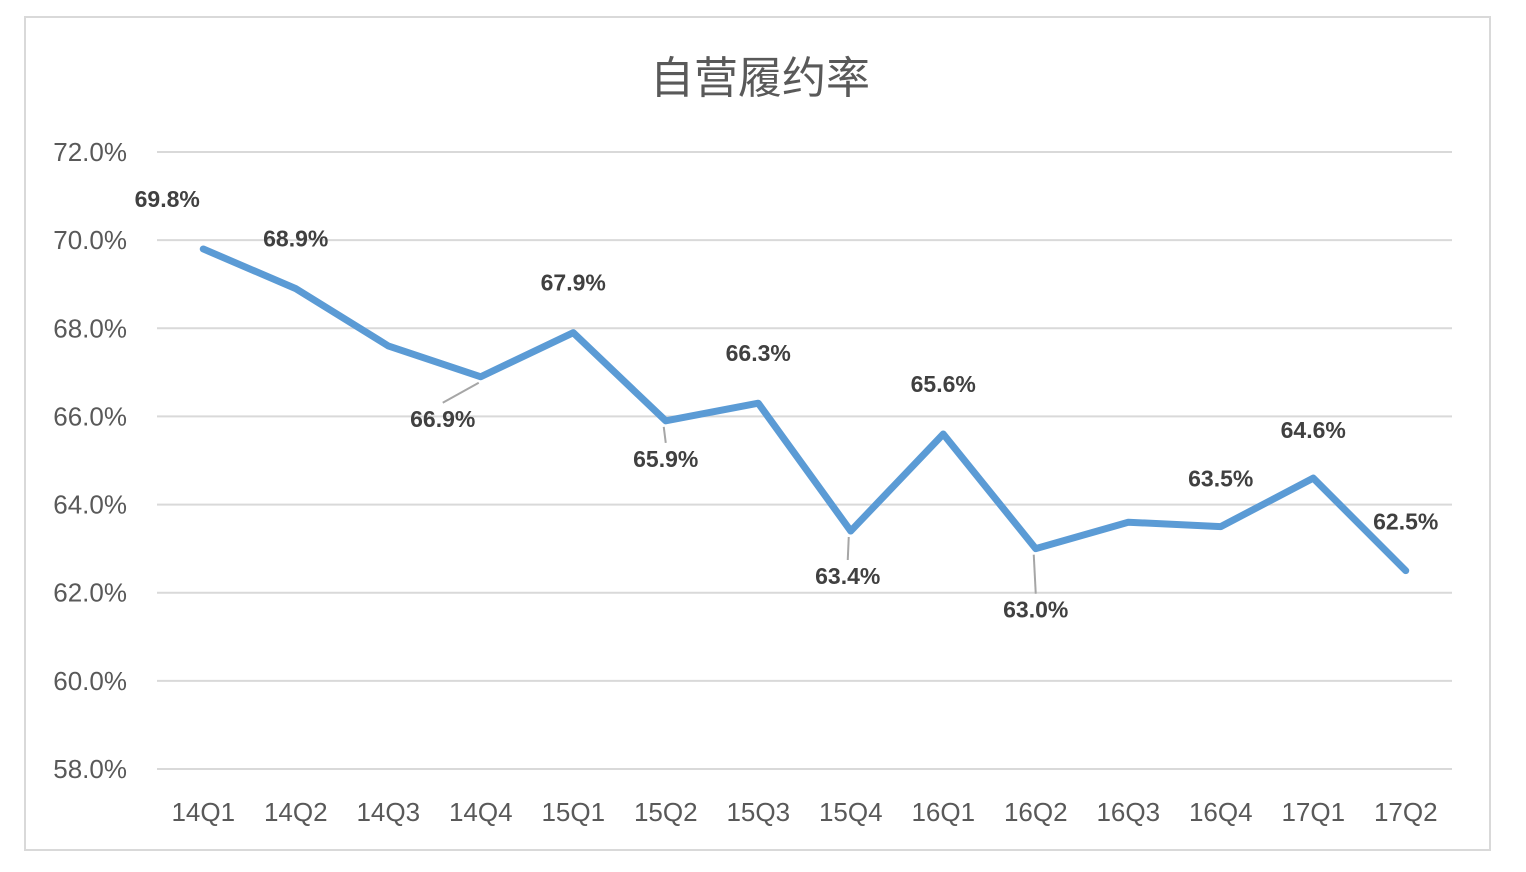 The height and width of the screenshot is (872, 1526). What do you see at coordinates (296, 812) in the screenshot?
I see `x-tick-label: 14Q2` at bounding box center [296, 812].